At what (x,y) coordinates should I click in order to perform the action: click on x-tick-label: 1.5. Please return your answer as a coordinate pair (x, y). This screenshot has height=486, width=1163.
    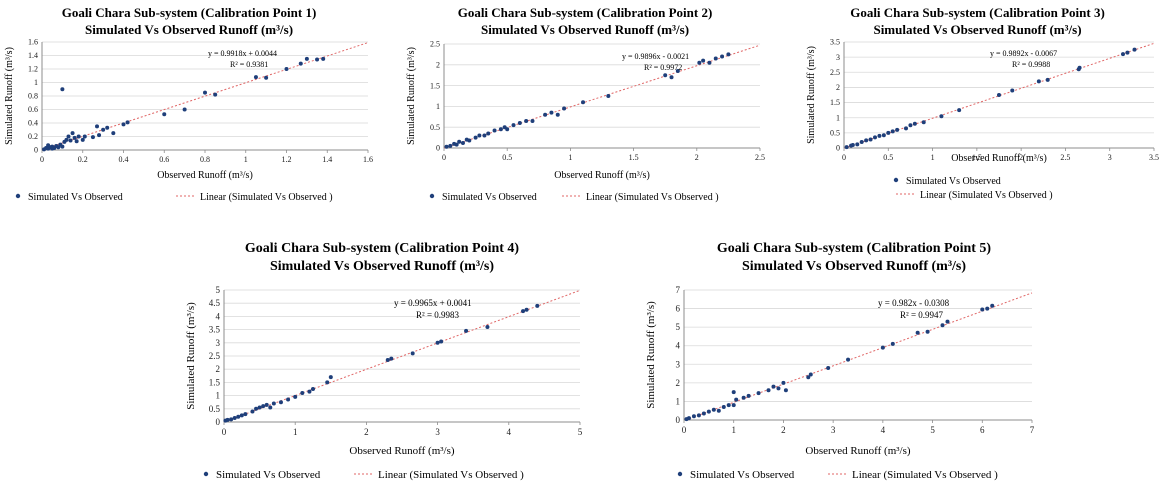
    Looking at the image, I should click on (634, 157).